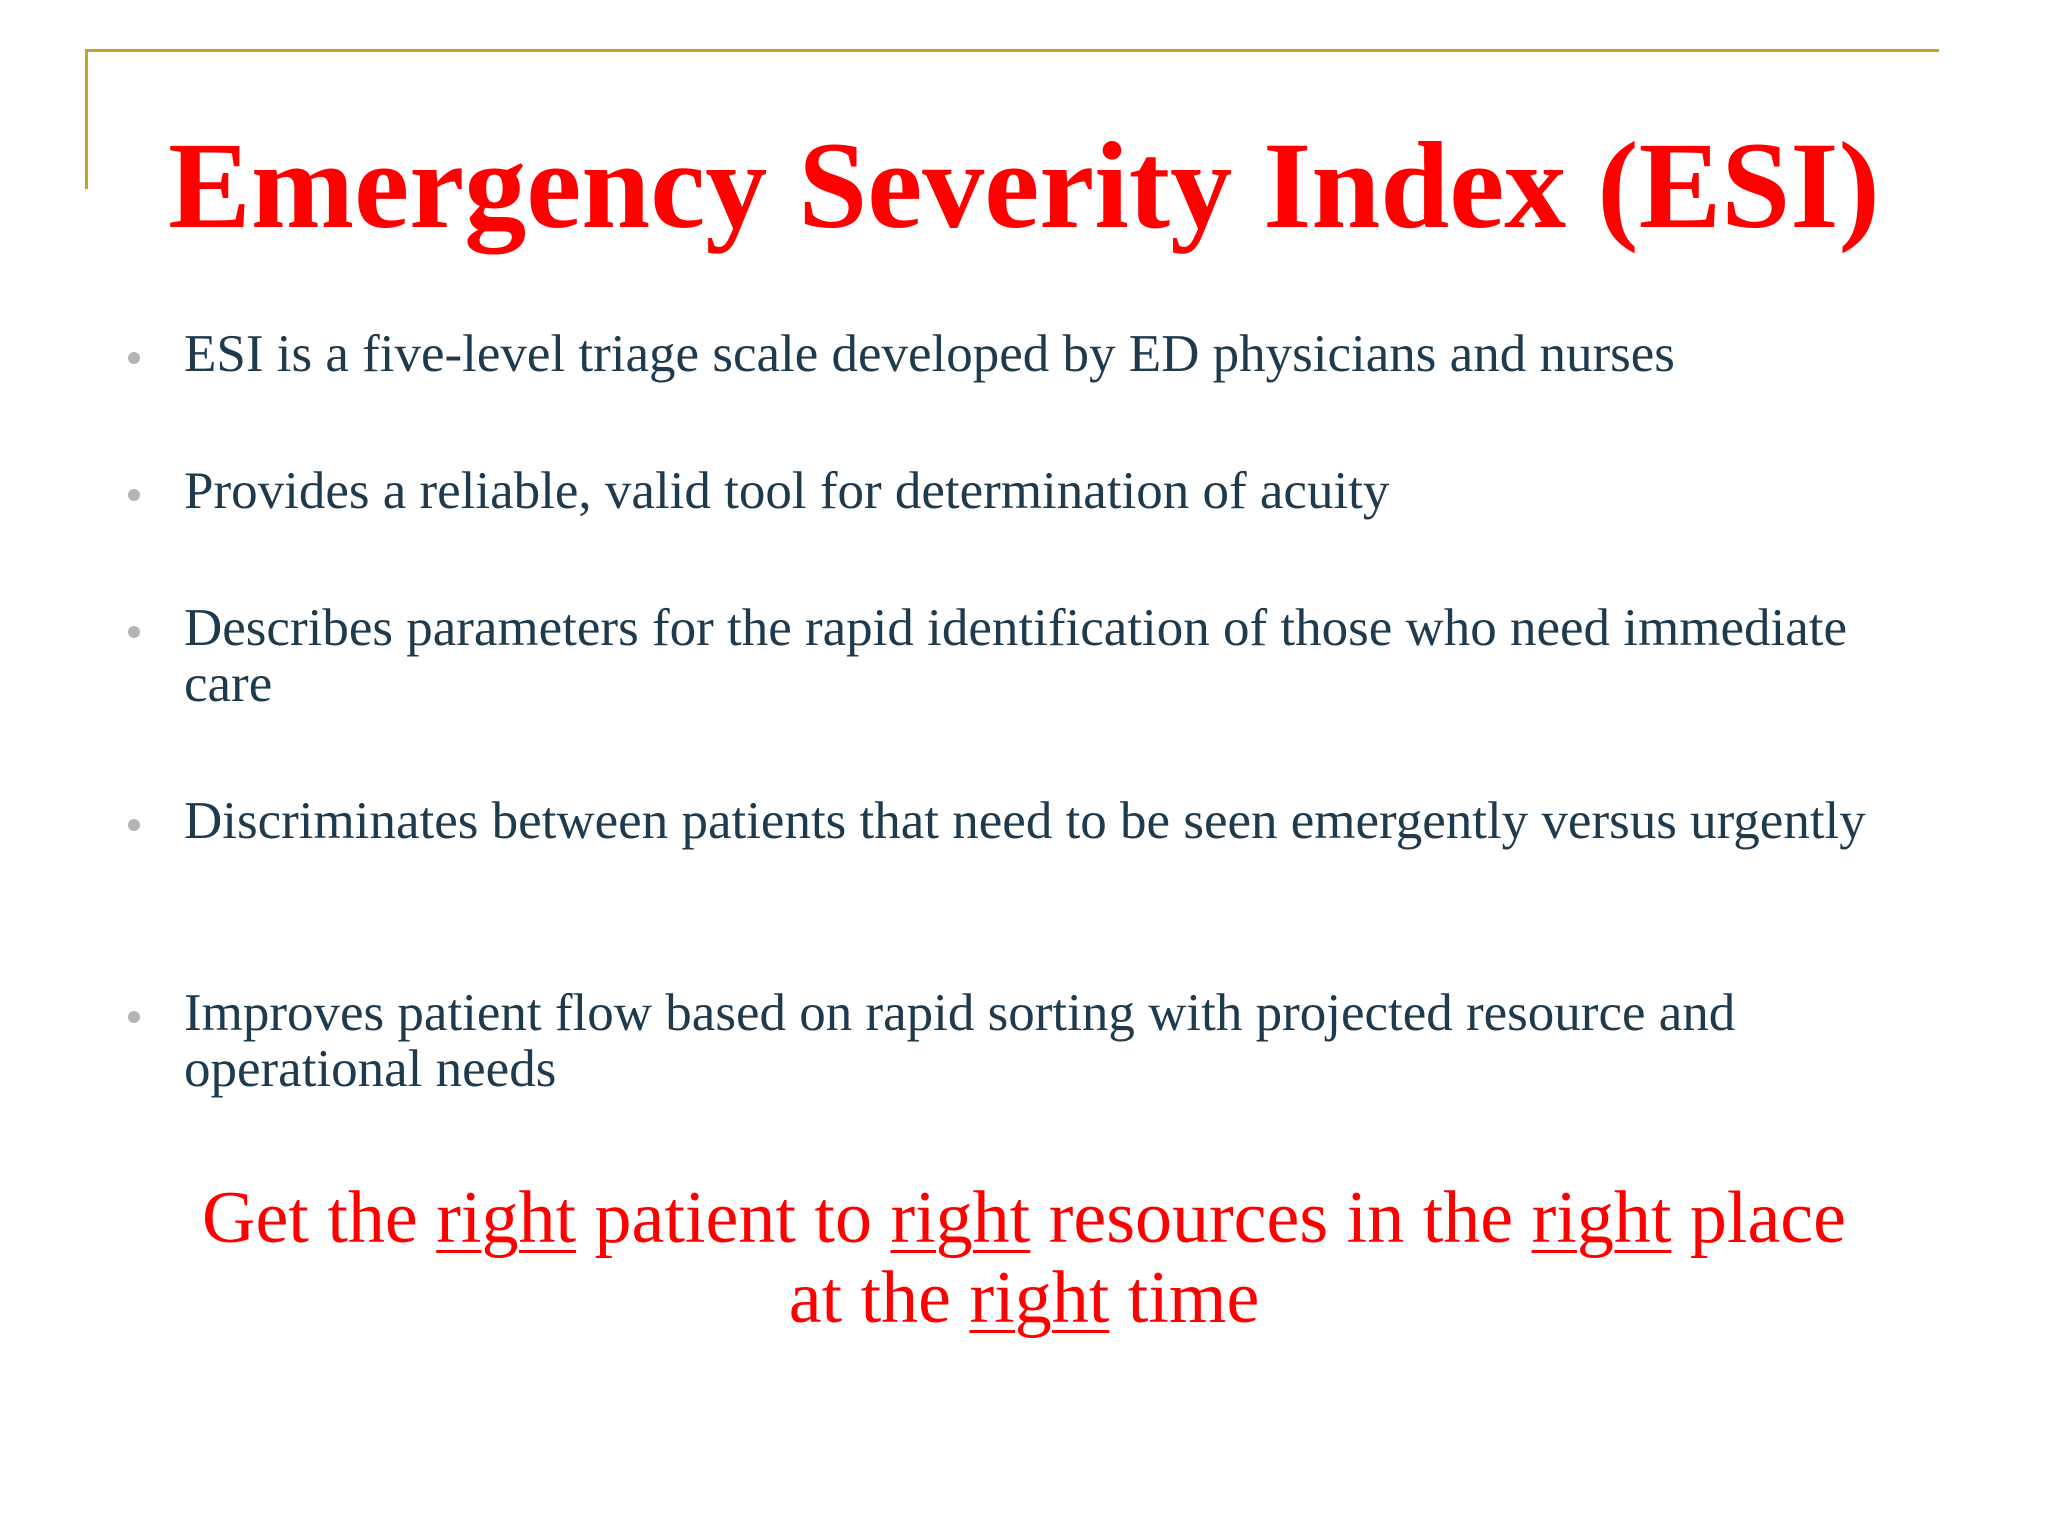 The image size is (2048, 1536). Describe the element at coordinates (1281, 1218) in the screenshot. I see `tagline-segment: resources in the` at that location.